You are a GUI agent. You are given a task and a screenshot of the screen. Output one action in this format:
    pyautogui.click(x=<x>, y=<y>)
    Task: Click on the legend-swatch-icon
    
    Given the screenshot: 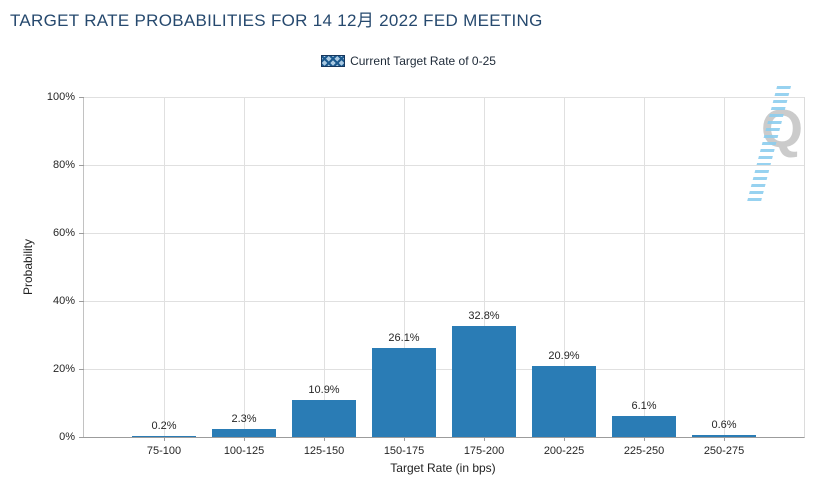 What is the action you would take?
    pyautogui.click(x=333, y=61)
    